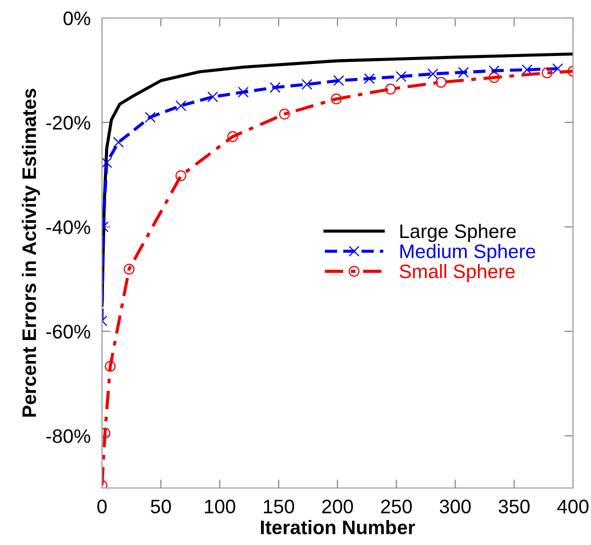 The width and height of the screenshot is (591, 545). Describe the element at coordinates (68, 436) in the screenshot. I see `y-tick-label: -80%` at that location.